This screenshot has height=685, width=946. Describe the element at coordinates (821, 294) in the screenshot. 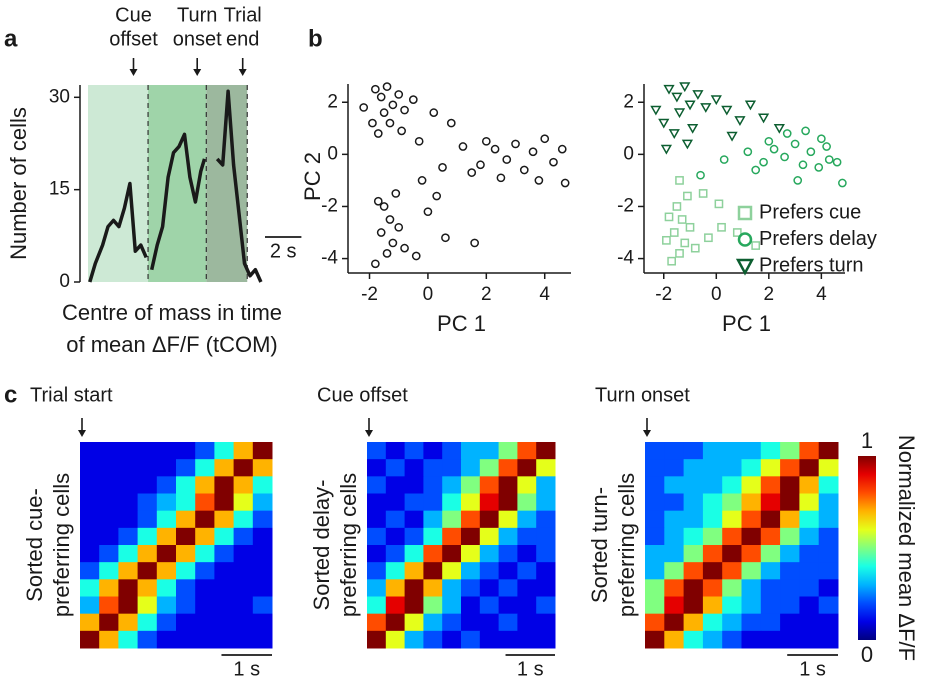

I see `x-tick-label: 4` at that location.